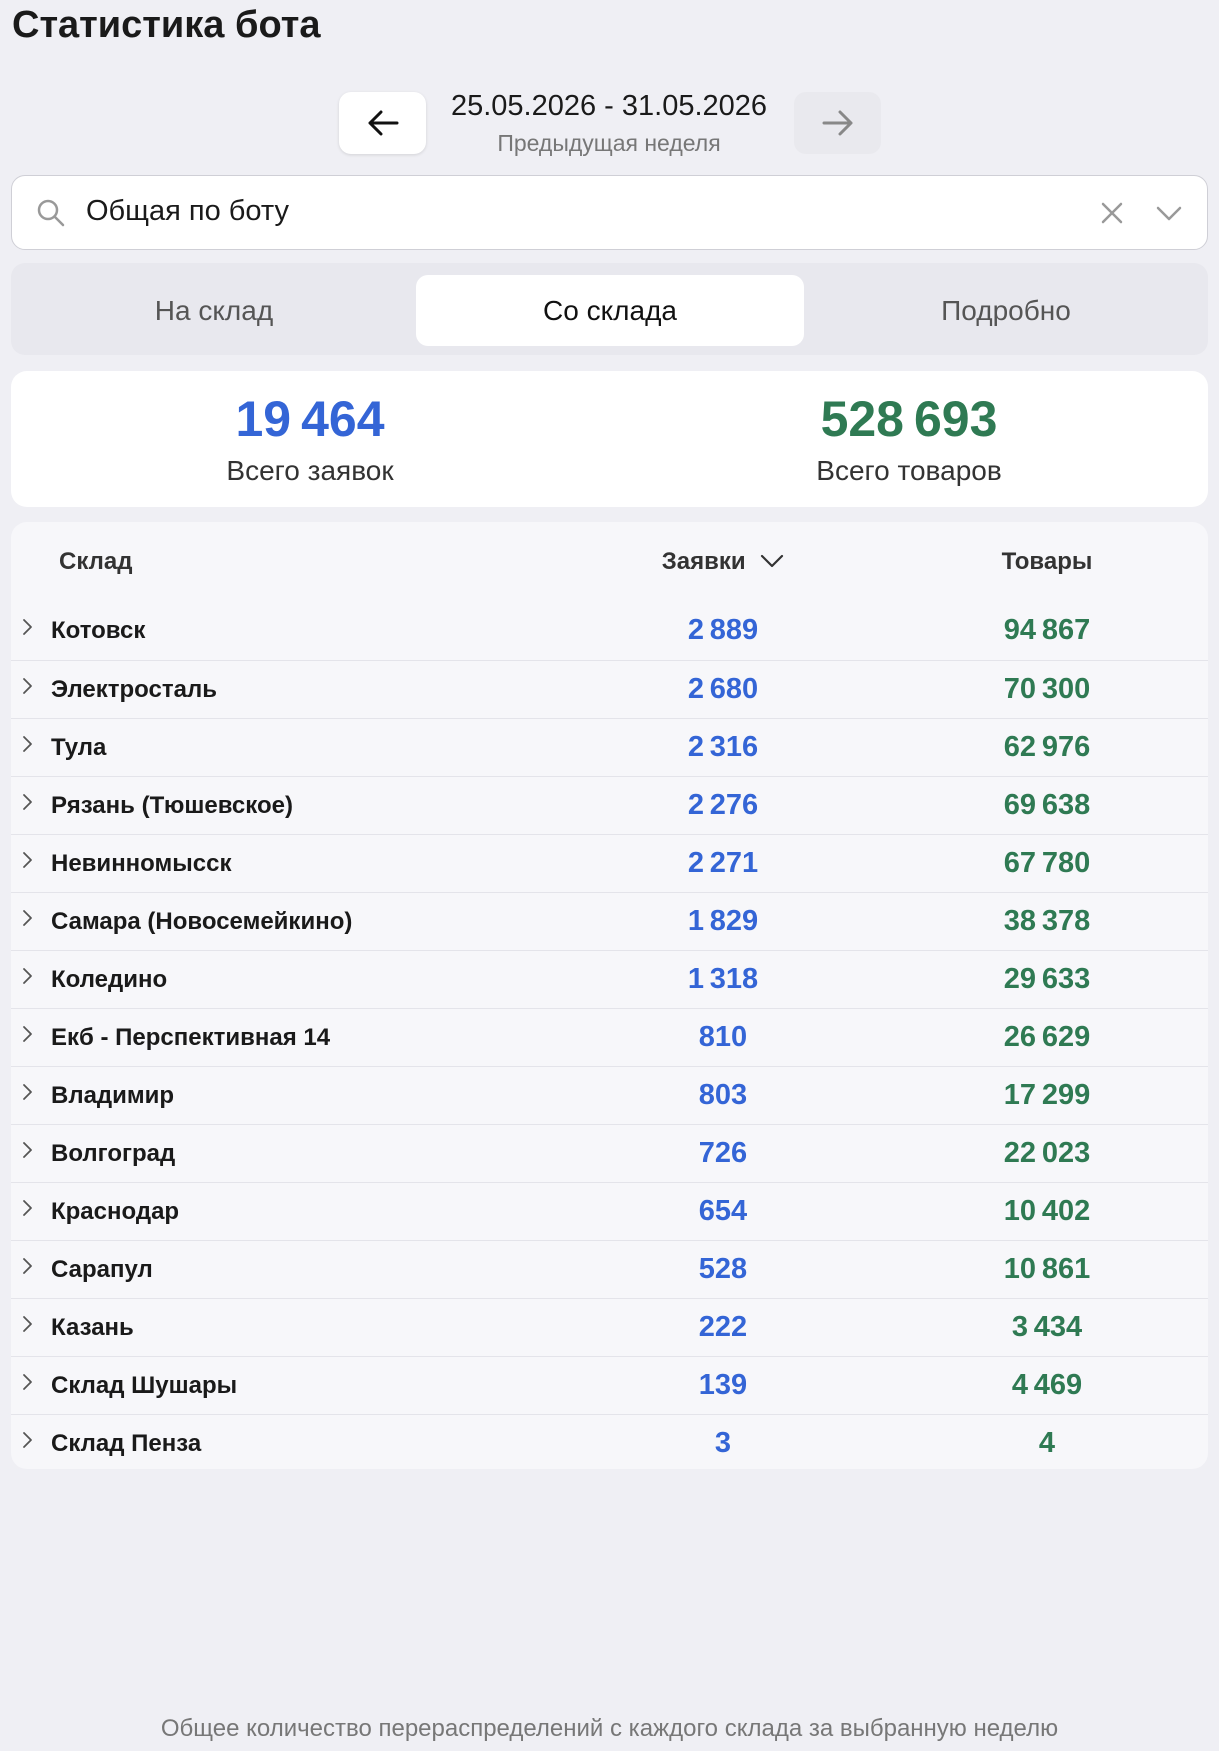  What do you see at coordinates (723, 1037) in the screenshot?
I see `orders-count: 810` at bounding box center [723, 1037].